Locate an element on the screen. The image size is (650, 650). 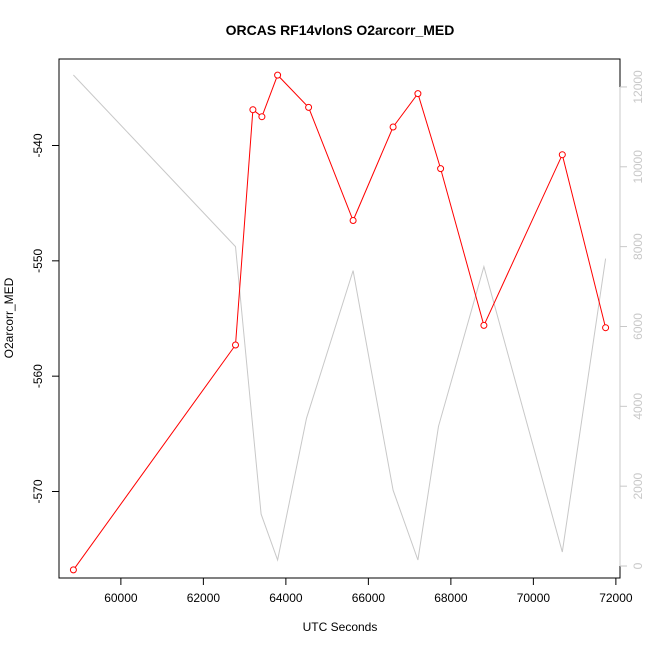
y-tick-label: -540 is located at coordinates (38, 145).